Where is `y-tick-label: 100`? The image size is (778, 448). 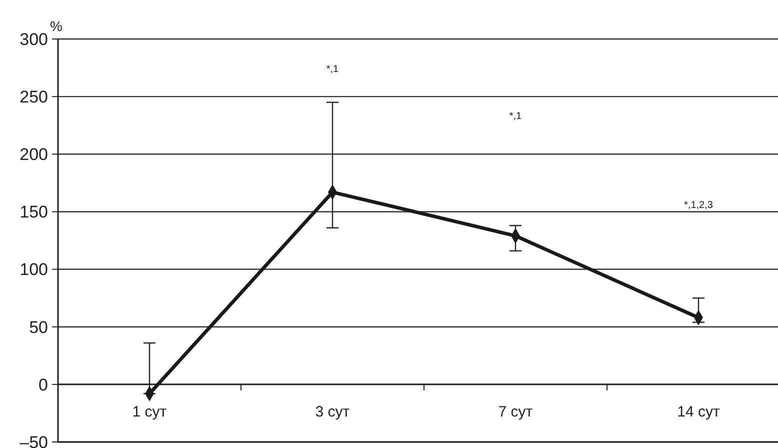 y-tick-label: 100 is located at coordinates (34, 270).